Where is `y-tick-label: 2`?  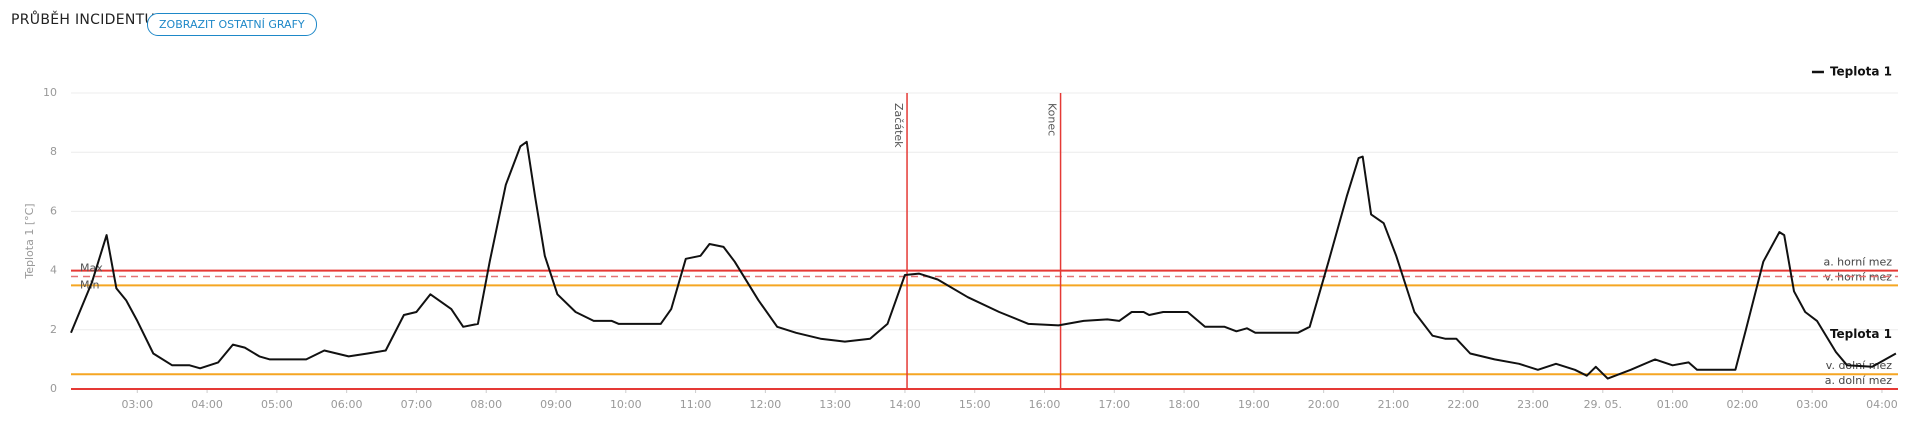
y-tick-label: 2 is located at coordinates (53, 329).